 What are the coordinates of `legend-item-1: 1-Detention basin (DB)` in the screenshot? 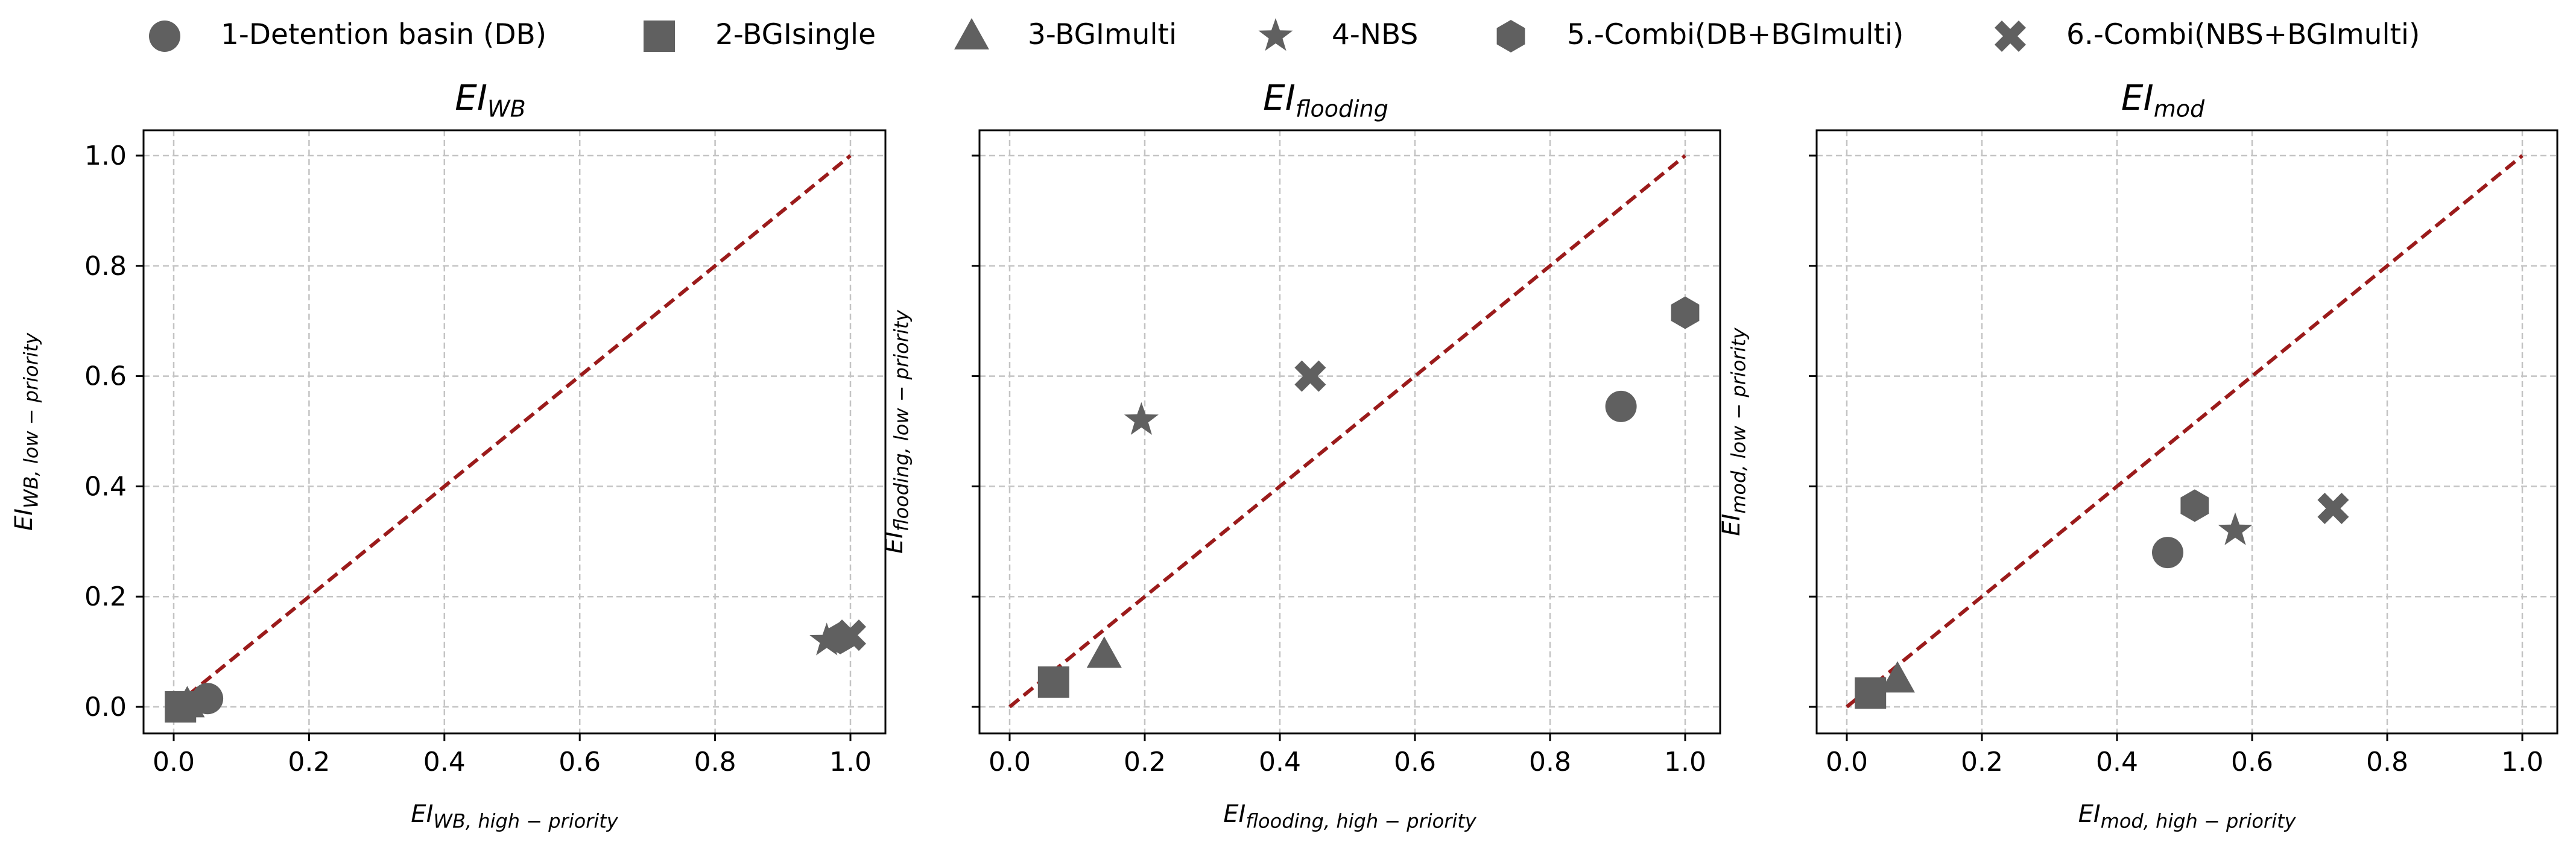 It's located at (347, 35).